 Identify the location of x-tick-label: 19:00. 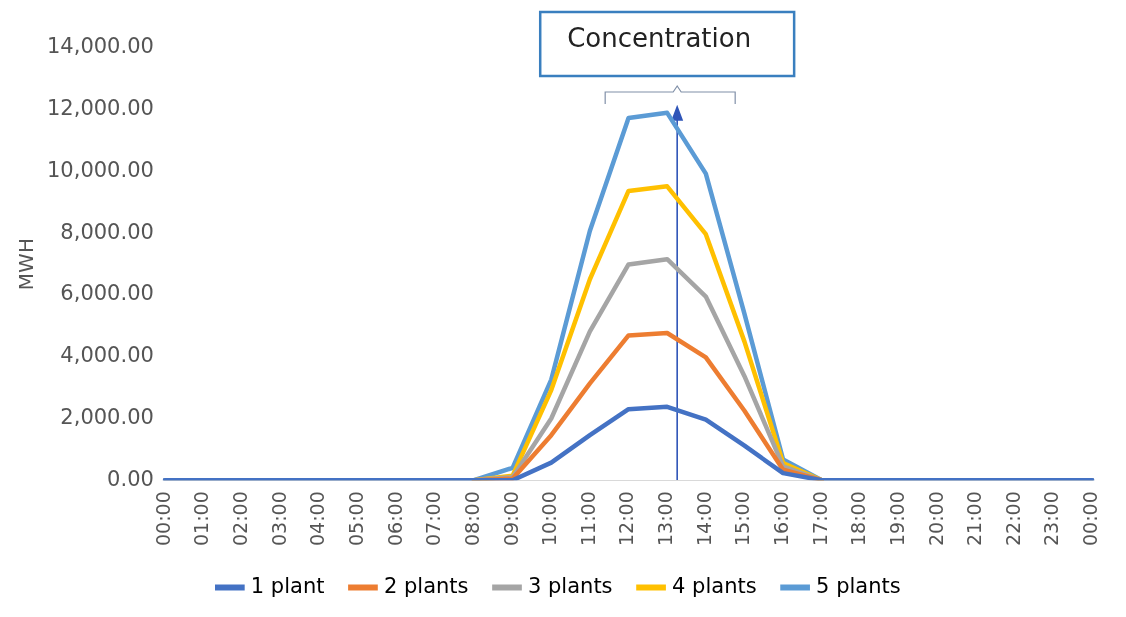
(896, 519).